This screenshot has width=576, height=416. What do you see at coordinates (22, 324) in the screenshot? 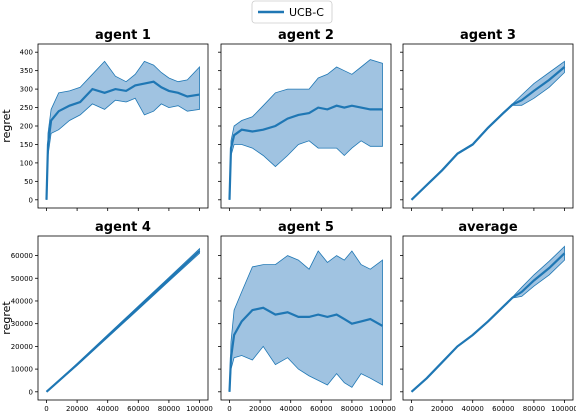
I see `y-tick-label: 30000` at bounding box center [22, 324].